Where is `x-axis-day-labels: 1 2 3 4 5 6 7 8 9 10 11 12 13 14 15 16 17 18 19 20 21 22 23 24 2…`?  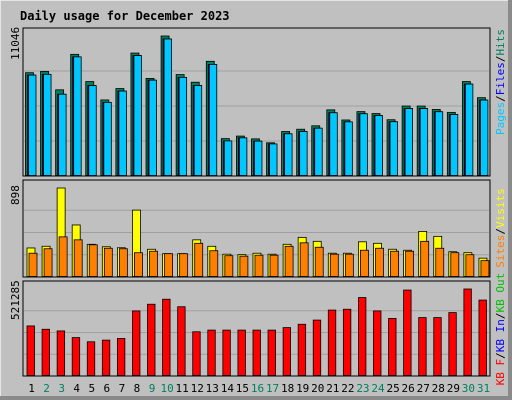
x-axis-day-labels: 1 2 3 4 5 6 7 8 9 10 11 12 13 14 15 16 17 18 19 20 21 22 23 24 2… is located at coordinates (259, 388).